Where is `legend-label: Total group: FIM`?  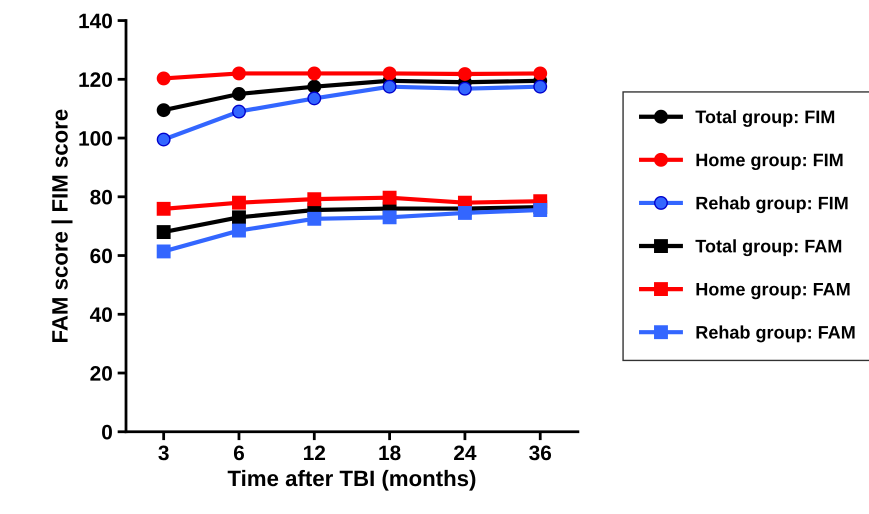
legend-label: Total group: FIM is located at coordinates (764, 118).